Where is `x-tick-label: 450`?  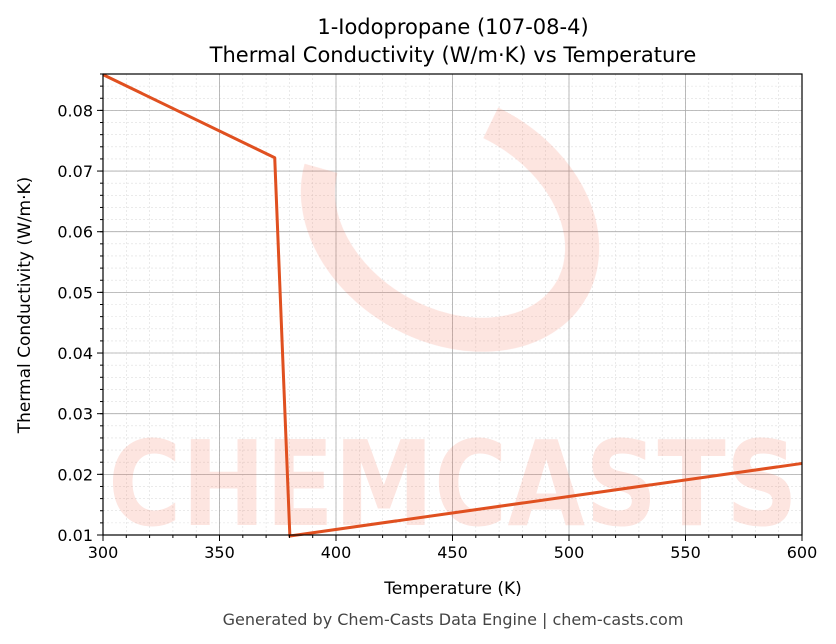
x-tick-label: 450 is located at coordinates (452, 552).